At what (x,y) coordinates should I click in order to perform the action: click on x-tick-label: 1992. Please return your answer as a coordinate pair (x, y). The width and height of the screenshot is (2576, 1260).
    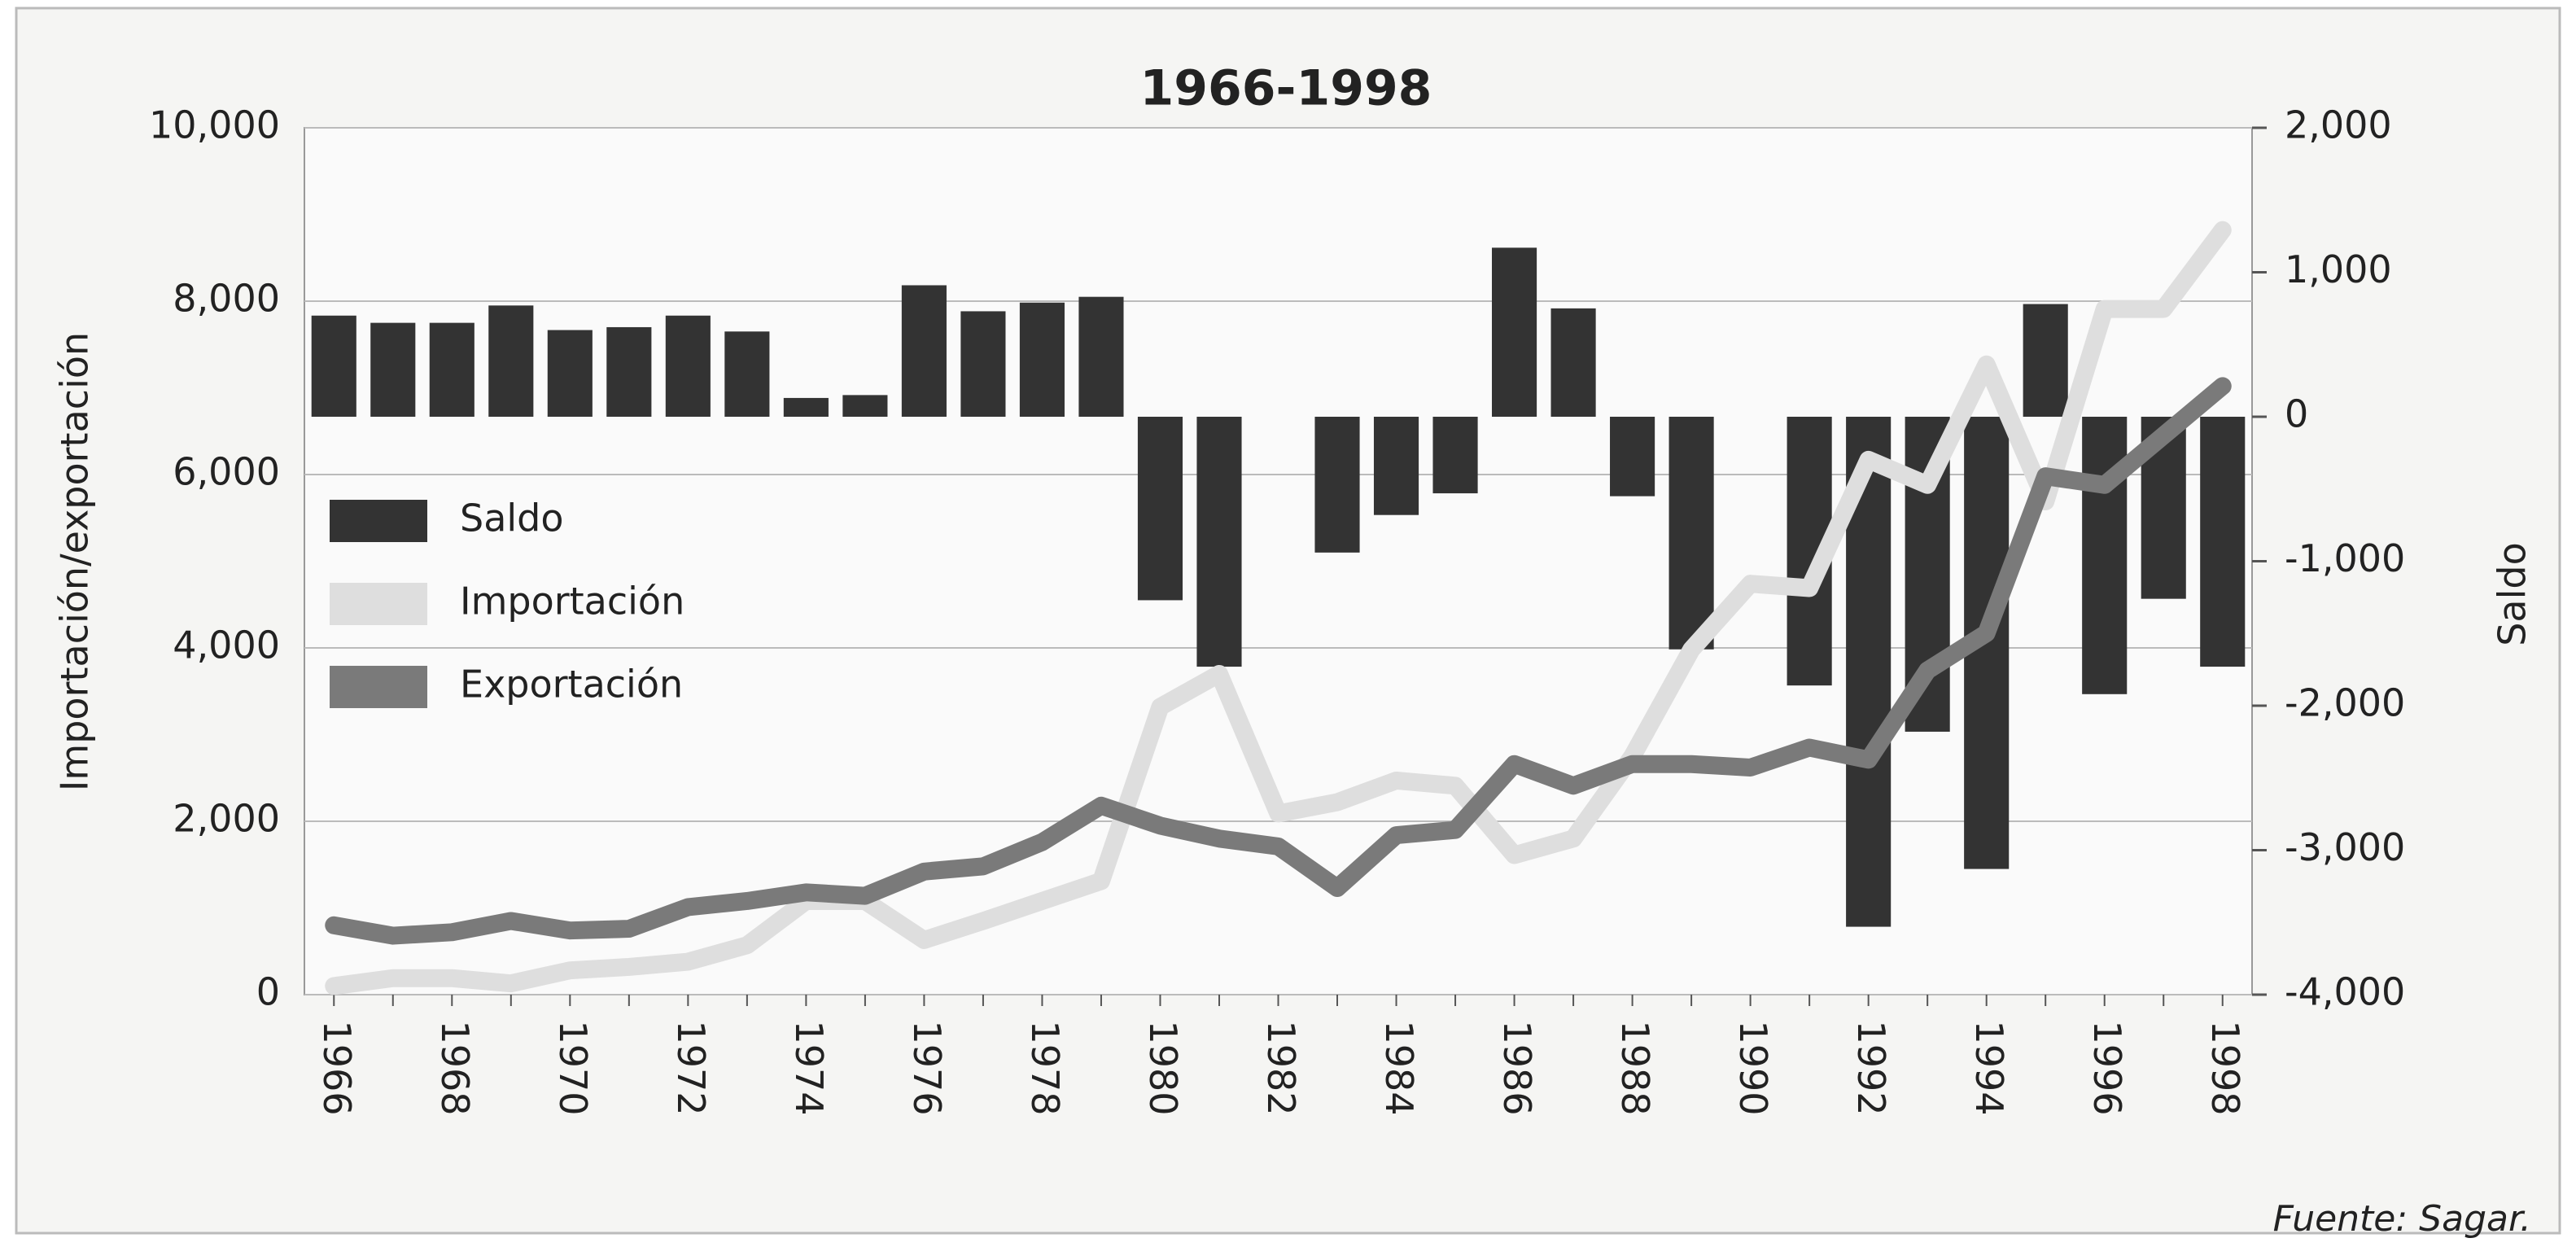
    Looking at the image, I should click on (1871, 1067).